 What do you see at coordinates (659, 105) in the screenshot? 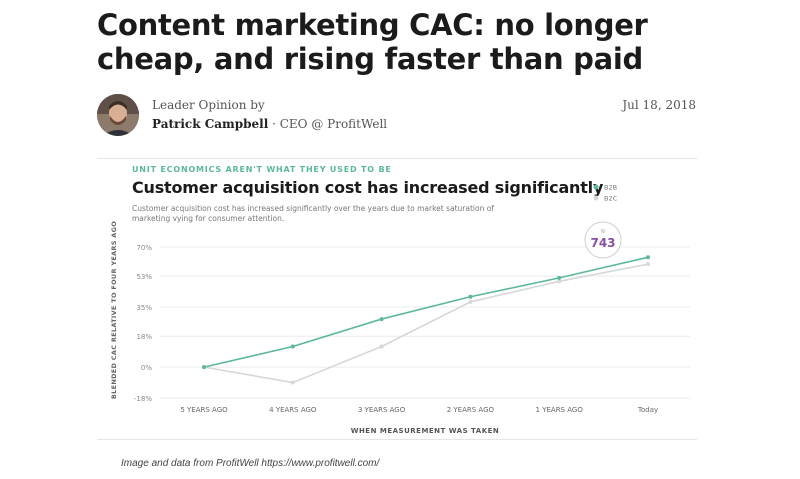
I see `publish-date: Jul 18, 2018` at bounding box center [659, 105].